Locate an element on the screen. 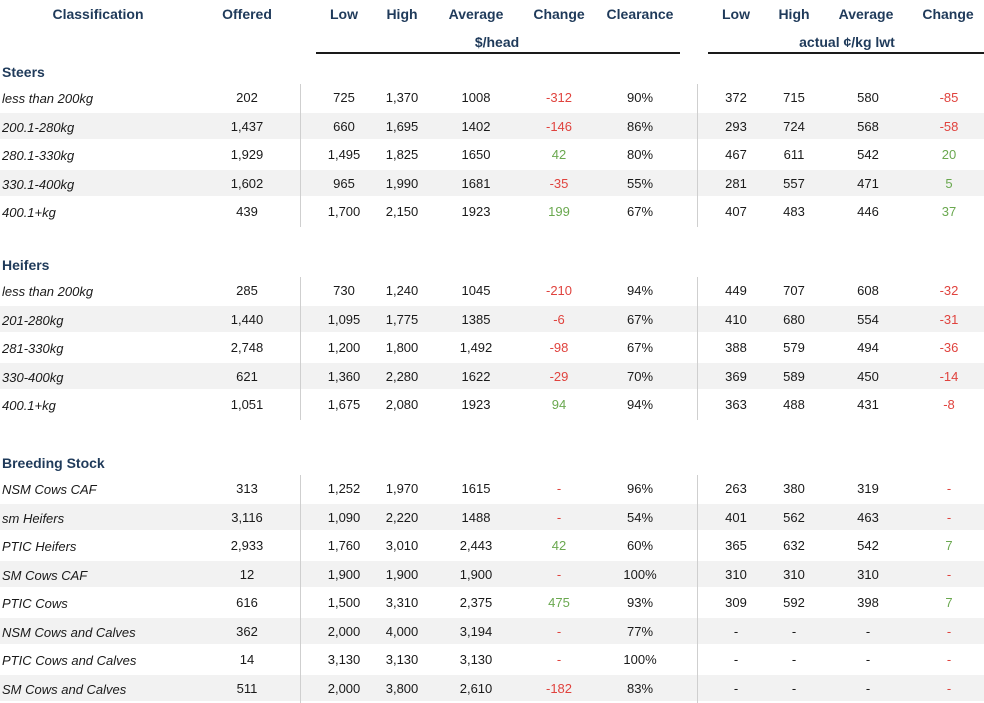  cell-high2: 592 is located at coordinates (794, 602).